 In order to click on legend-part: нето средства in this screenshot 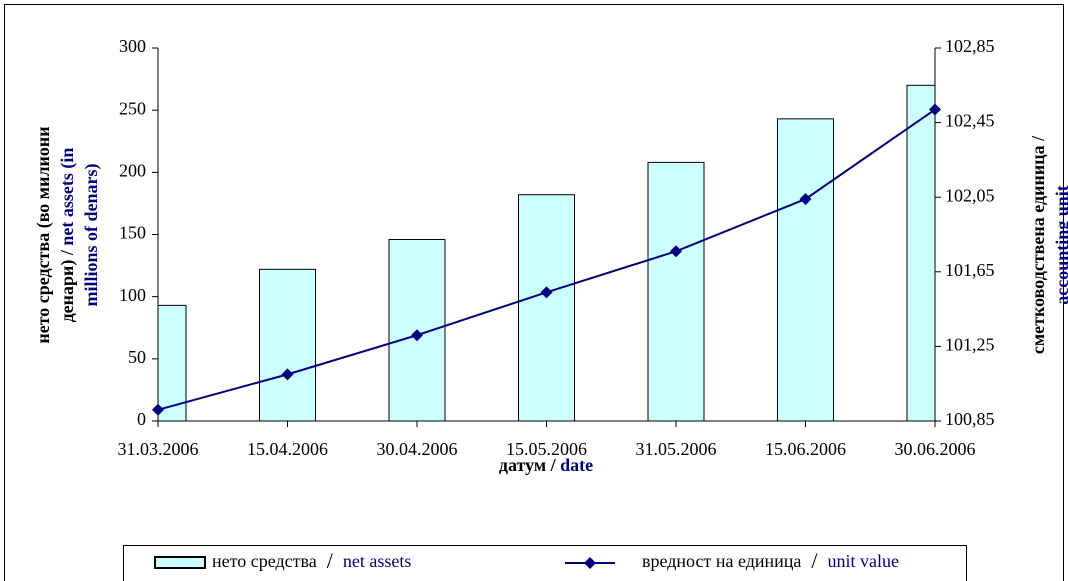, I will do `click(264, 561)`.